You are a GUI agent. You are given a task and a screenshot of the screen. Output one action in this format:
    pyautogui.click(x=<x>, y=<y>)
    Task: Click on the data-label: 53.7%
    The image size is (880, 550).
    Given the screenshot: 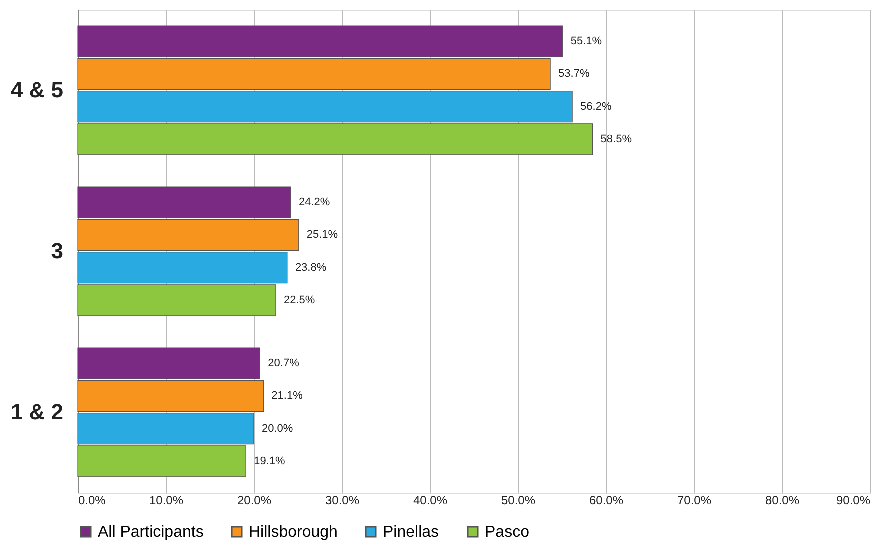 What is the action you would take?
    pyautogui.click(x=574, y=74)
    